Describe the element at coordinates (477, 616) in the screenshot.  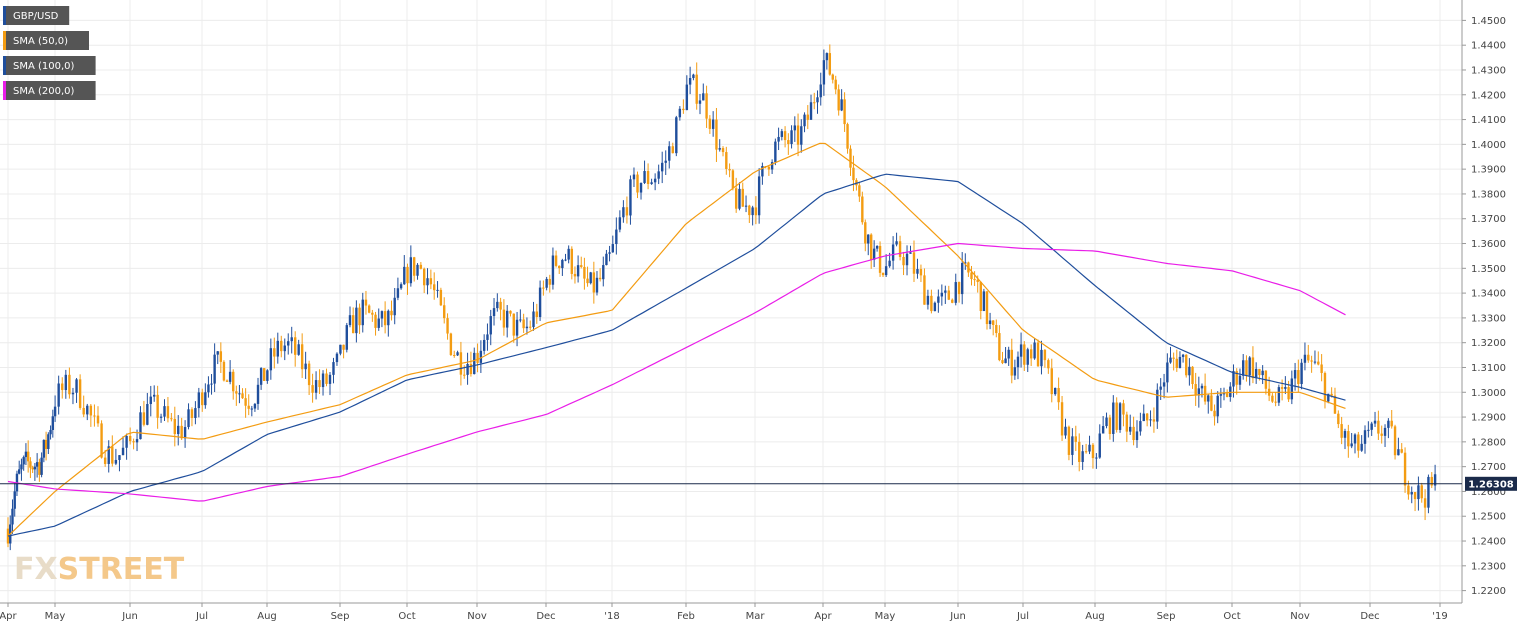
I see `x-tick-label: Nov` at that location.